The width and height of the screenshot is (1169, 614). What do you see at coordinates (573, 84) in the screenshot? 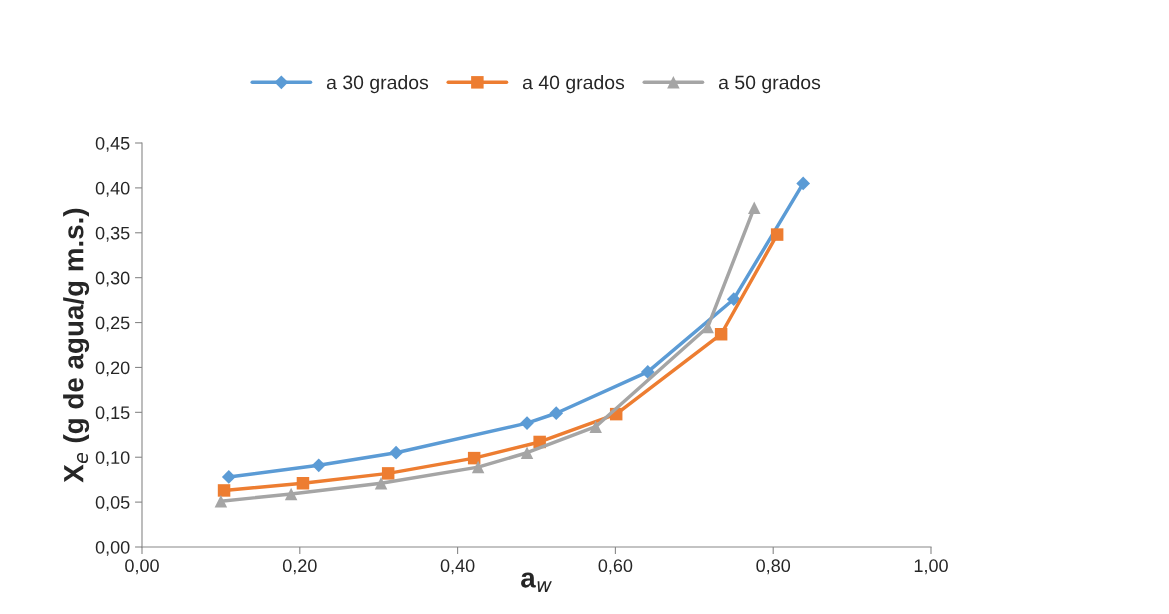
I see `legend-label: a 40 grados` at bounding box center [573, 84].